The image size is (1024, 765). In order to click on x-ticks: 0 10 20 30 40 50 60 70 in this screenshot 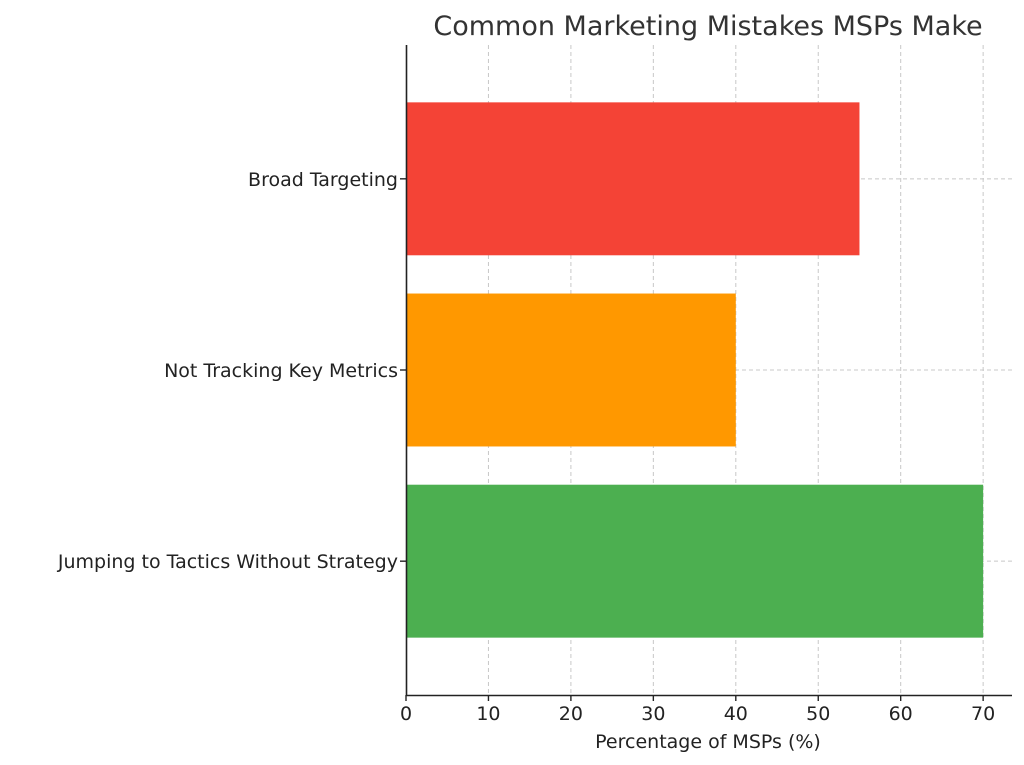, I will do `click(697, 710)`.